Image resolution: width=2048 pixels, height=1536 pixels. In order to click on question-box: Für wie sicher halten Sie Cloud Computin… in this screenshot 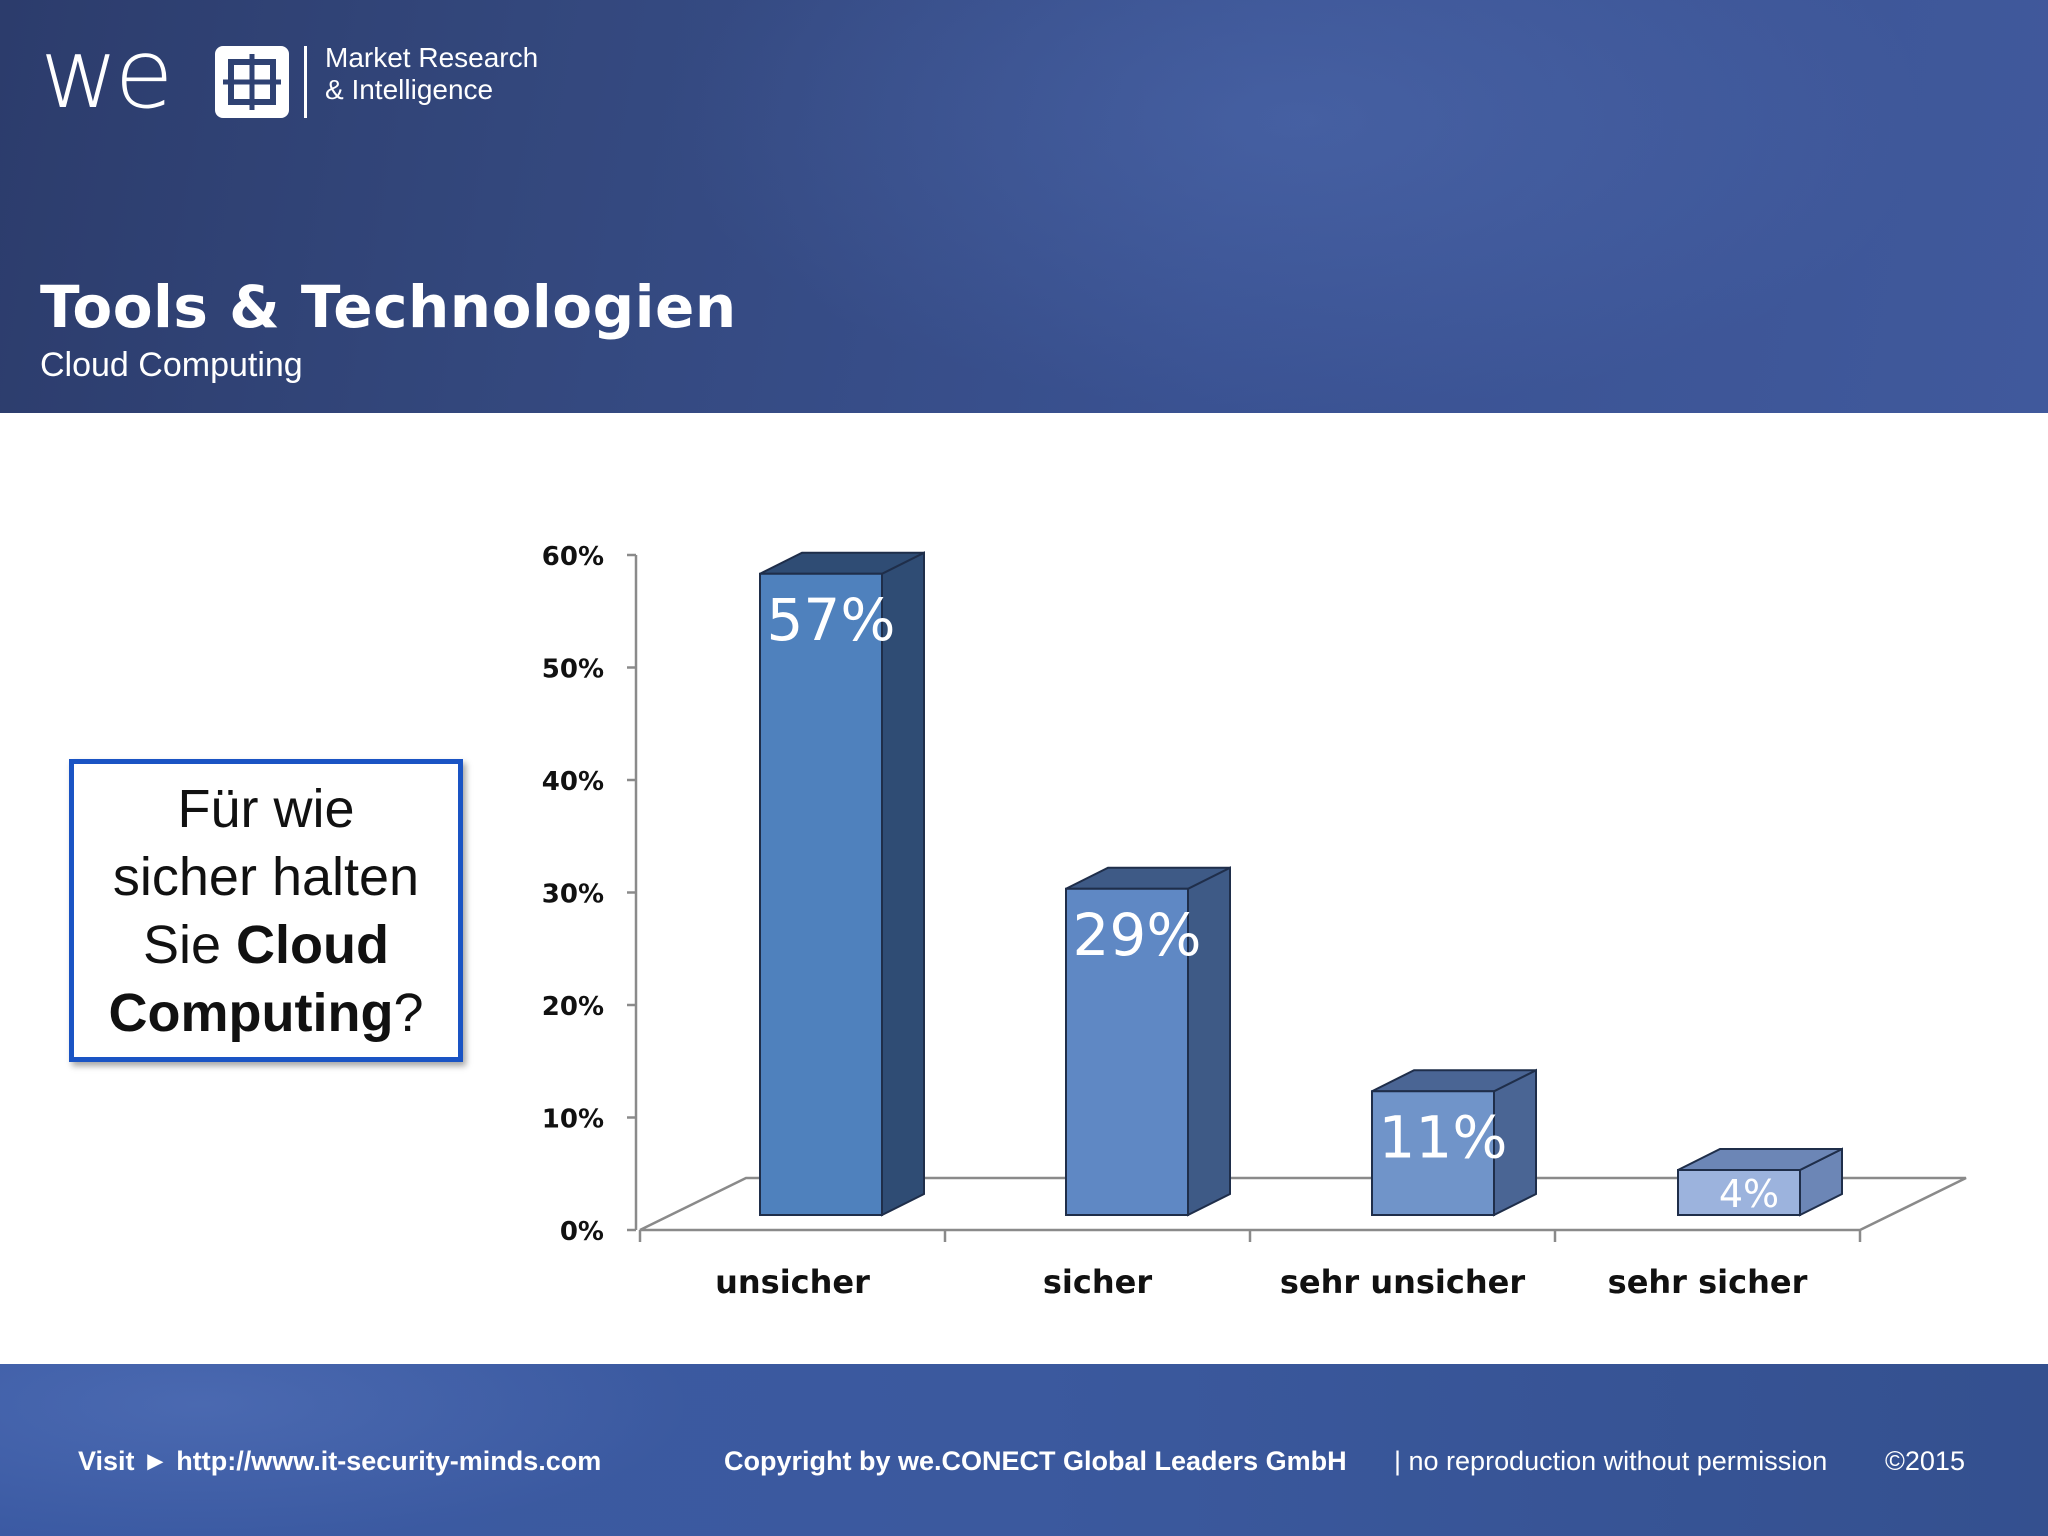, I will do `click(266, 910)`.